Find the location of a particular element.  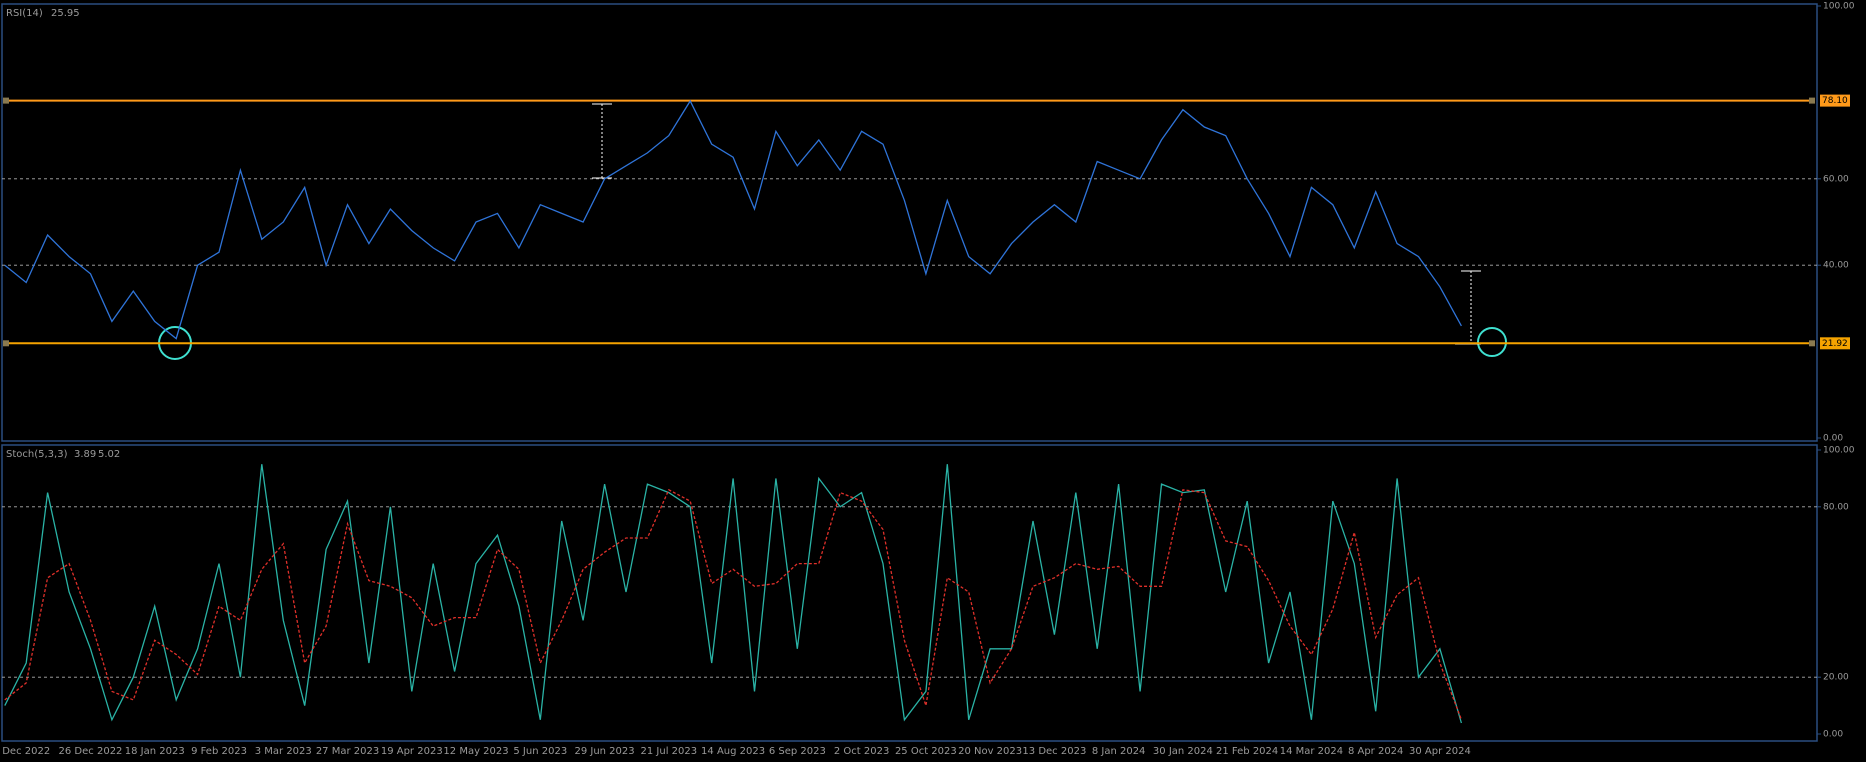

level-label: 21.92 is located at coordinates (1835, 344).